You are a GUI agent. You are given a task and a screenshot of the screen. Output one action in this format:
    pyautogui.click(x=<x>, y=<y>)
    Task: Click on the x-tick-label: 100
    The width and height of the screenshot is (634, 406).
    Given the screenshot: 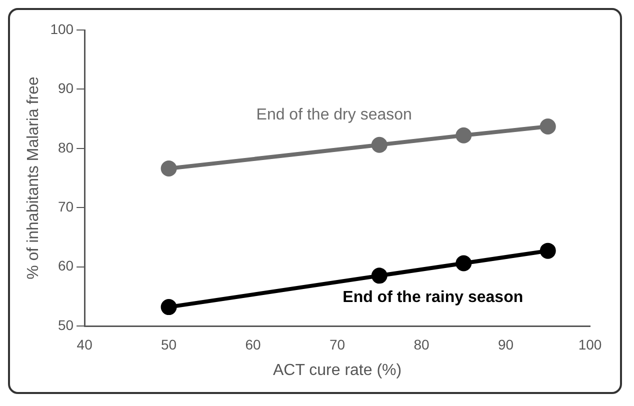 What is the action you would take?
    pyautogui.click(x=590, y=344)
    